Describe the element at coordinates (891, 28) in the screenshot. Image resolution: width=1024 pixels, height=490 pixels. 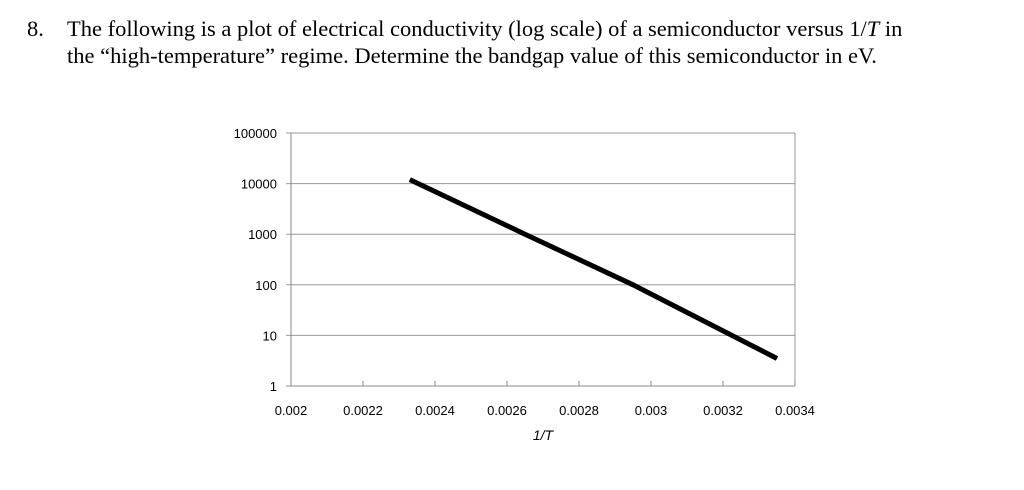
I see `question-text-part: in` at that location.